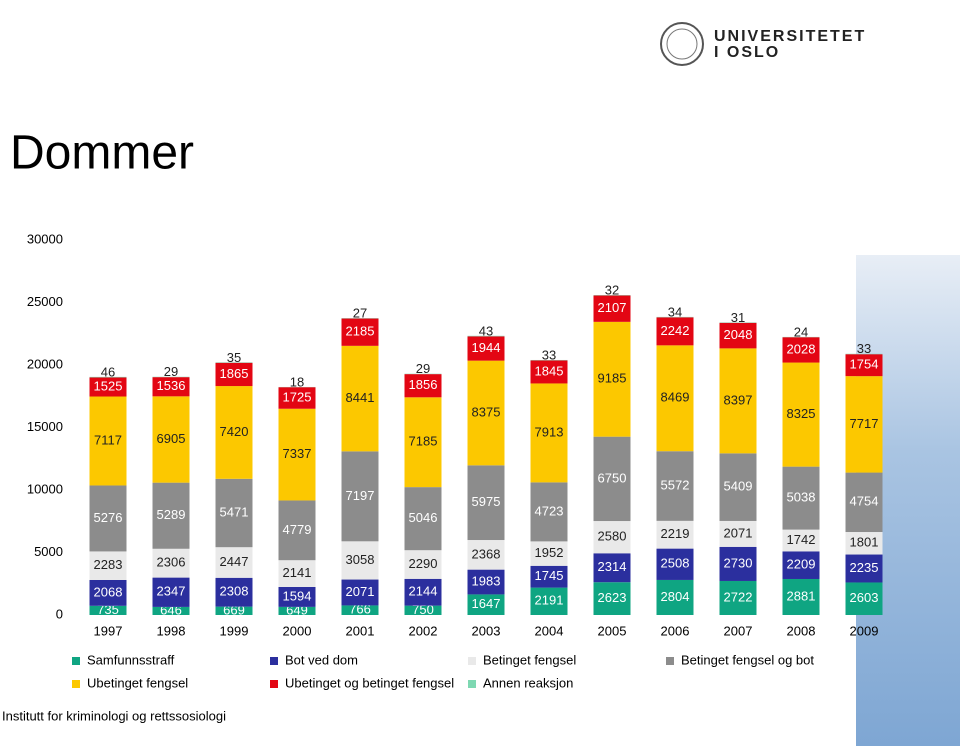 This screenshot has width=960, height=746. Describe the element at coordinates (48, 551) in the screenshot. I see `y-tick-label: 5000` at that location.